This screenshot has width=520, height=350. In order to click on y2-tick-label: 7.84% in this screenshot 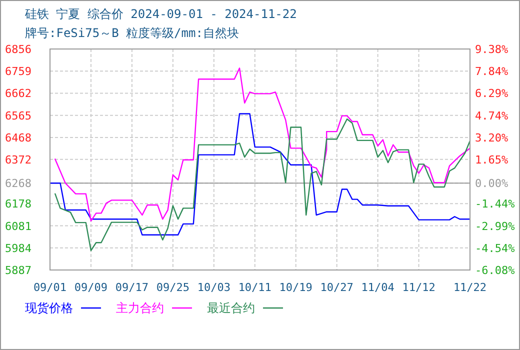, I will do `click(491, 71)`.